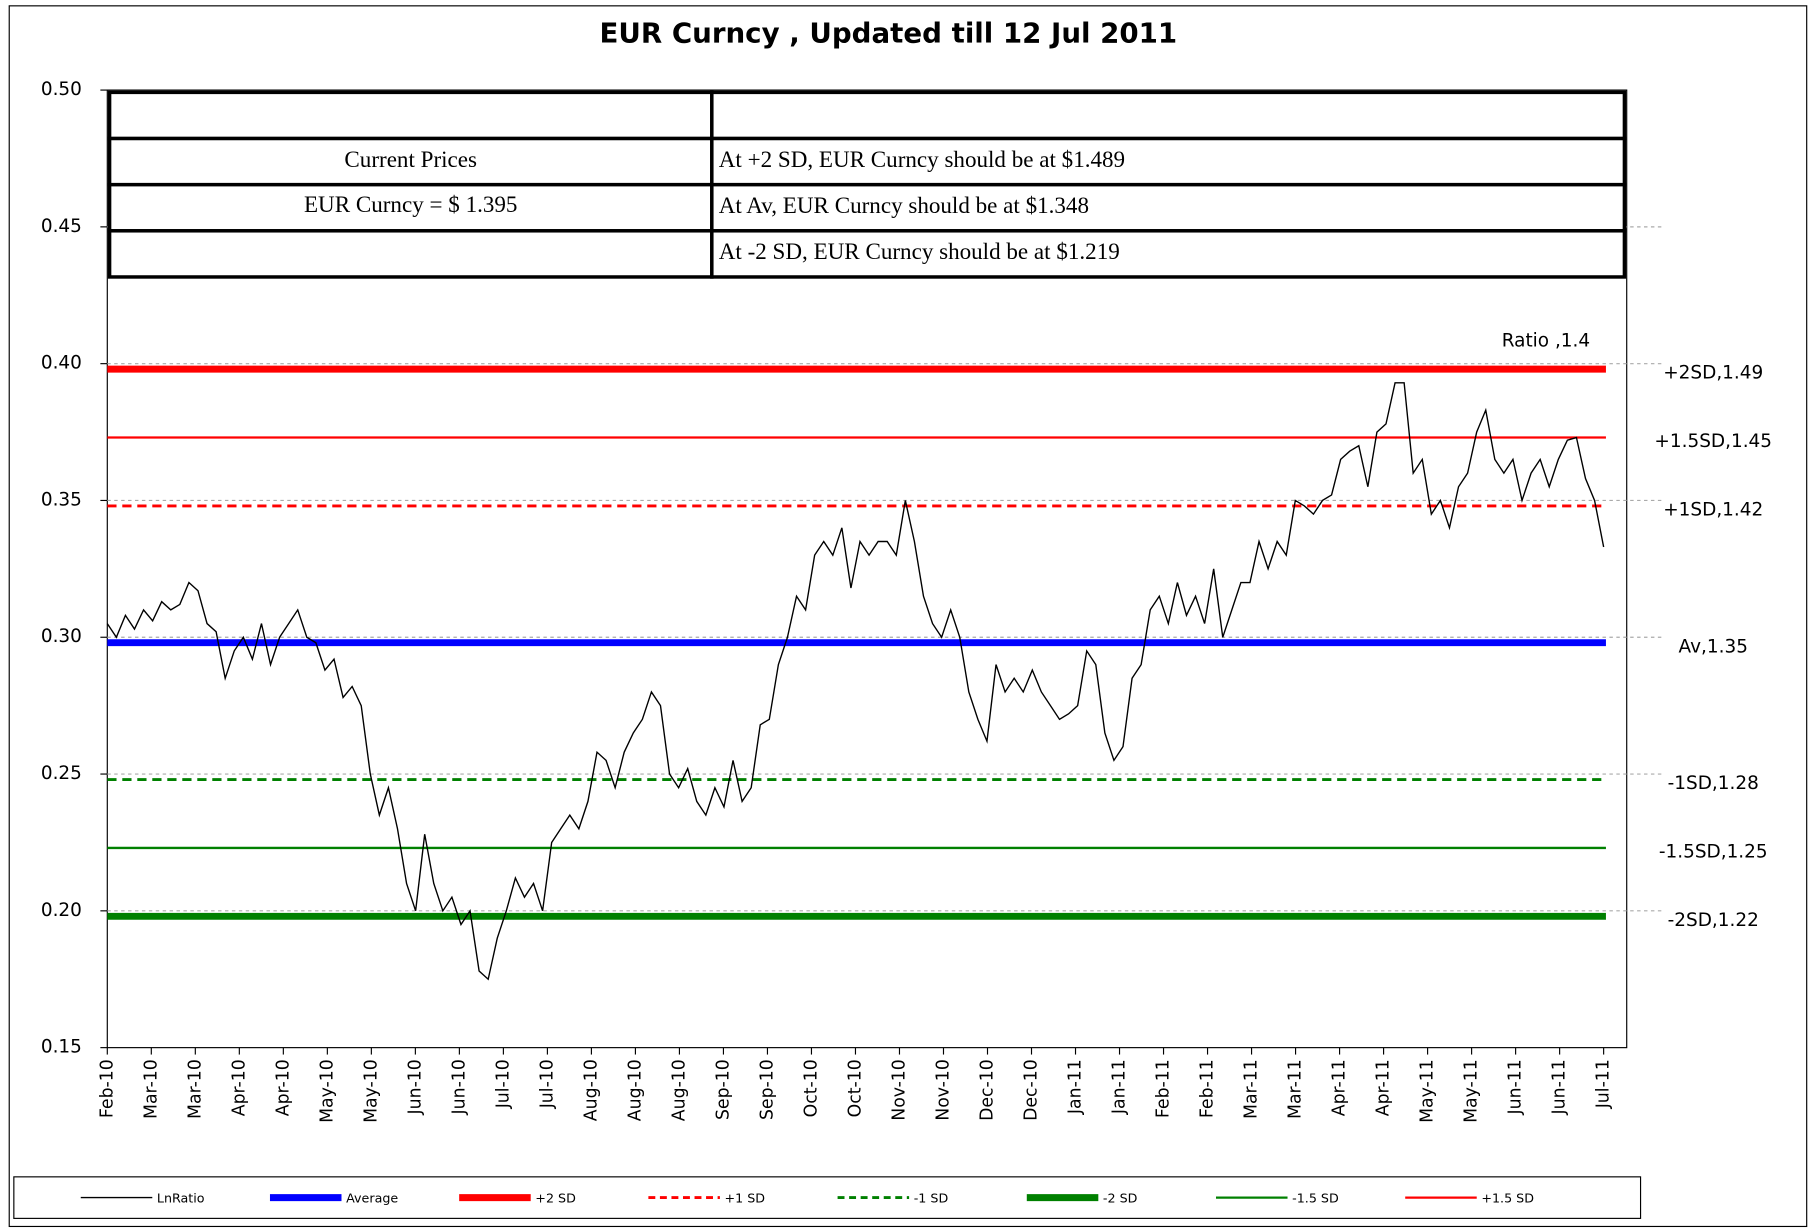 This screenshot has height=1230, width=1809. I want to click on legend-label: -1.5 SD, so click(1315, 1197).